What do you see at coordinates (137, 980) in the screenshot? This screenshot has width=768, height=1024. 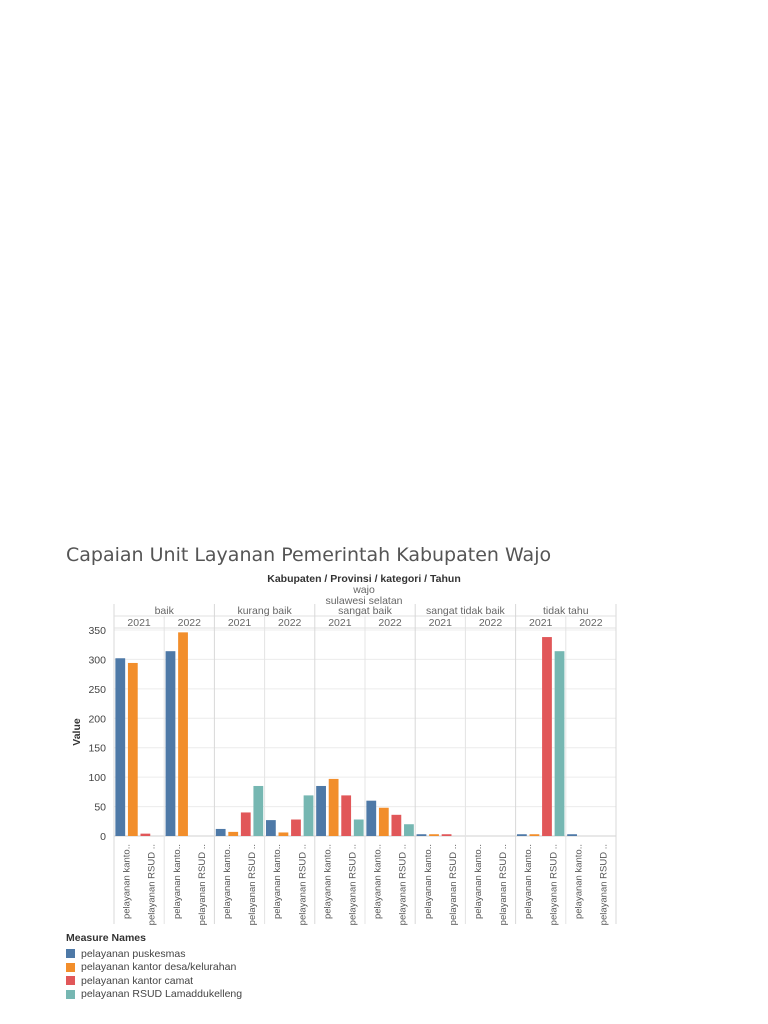 I see `legend-label: pelayanan kantor camat` at bounding box center [137, 980].